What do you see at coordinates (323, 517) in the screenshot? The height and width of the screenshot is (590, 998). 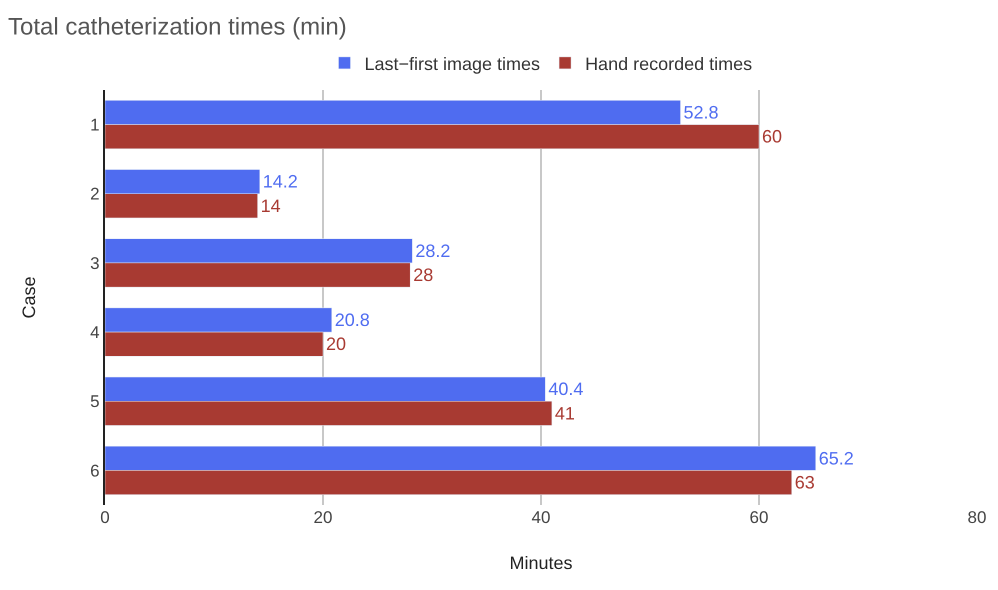 I see `x-tick-label: 20` at bounding box center [323, 517].